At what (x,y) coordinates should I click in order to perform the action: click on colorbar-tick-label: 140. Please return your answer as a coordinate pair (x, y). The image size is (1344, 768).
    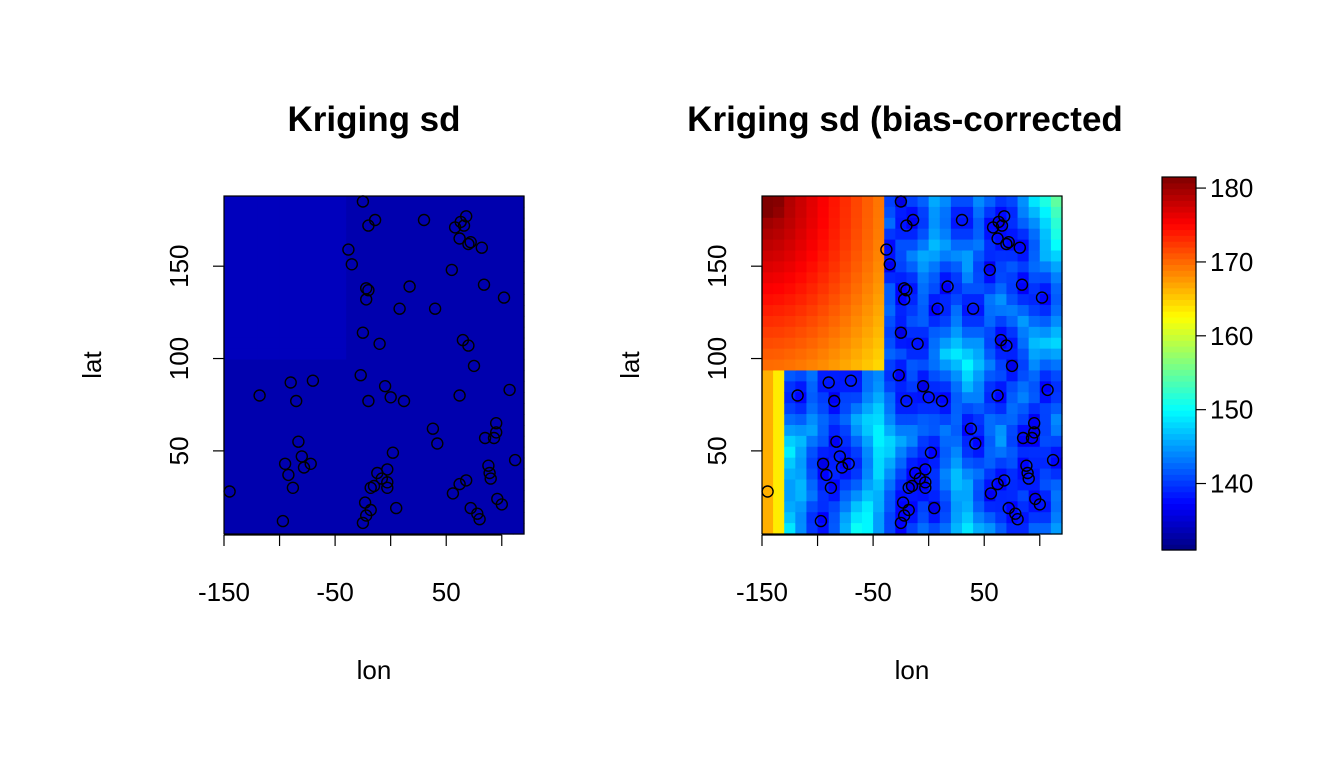
    Looking at the image, I should click on (1231, 484).